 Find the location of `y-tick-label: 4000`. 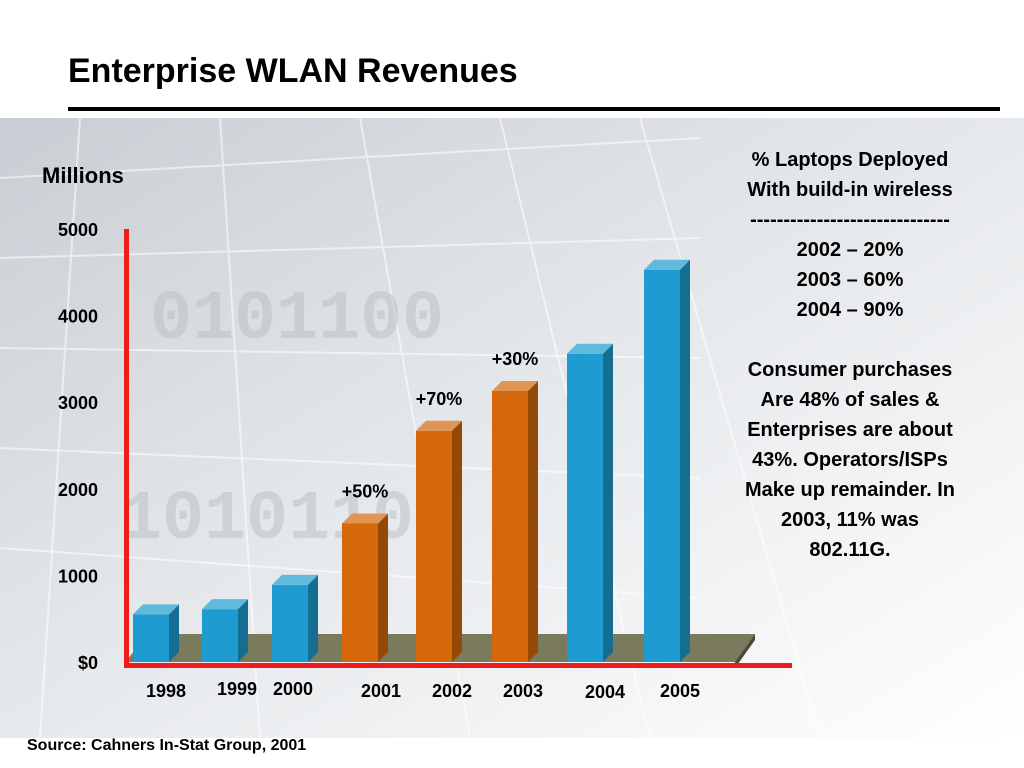

y-tick-label: 4000 is located at coordinates (78, 317).